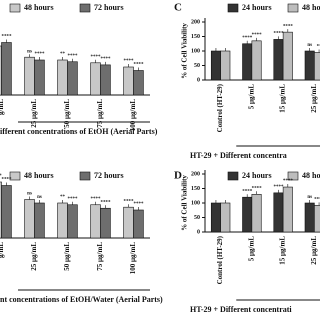 The height and width of the screenshot is (320, 320). I want to click on panel-label: C, so click(178, 8).